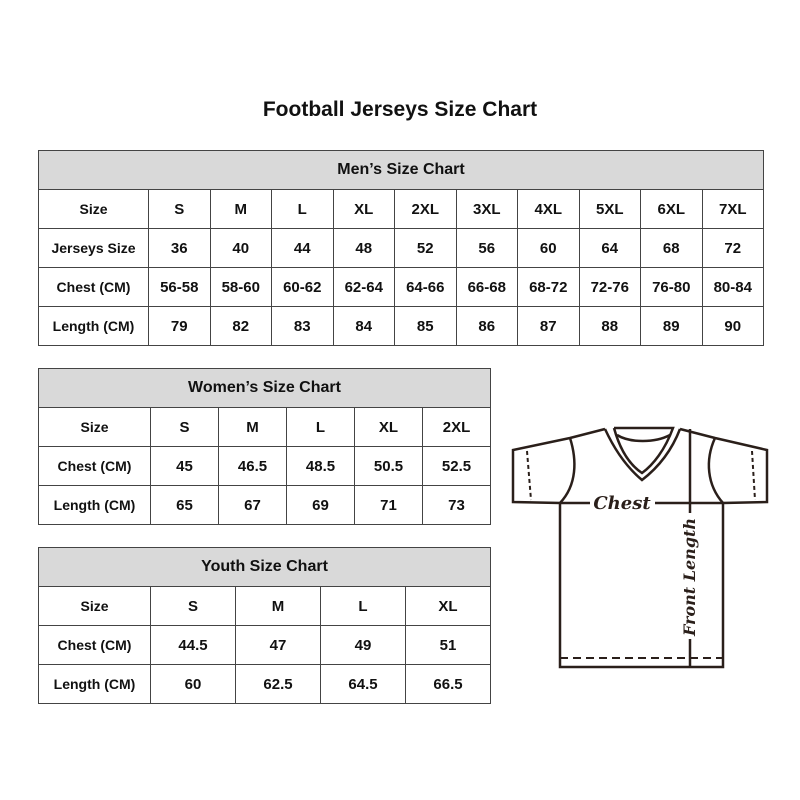 This screenshot has width=800, height=800. Describe the element at coordinates (732, 326) in the screenshot. I see `table-cell: 90` at that location.